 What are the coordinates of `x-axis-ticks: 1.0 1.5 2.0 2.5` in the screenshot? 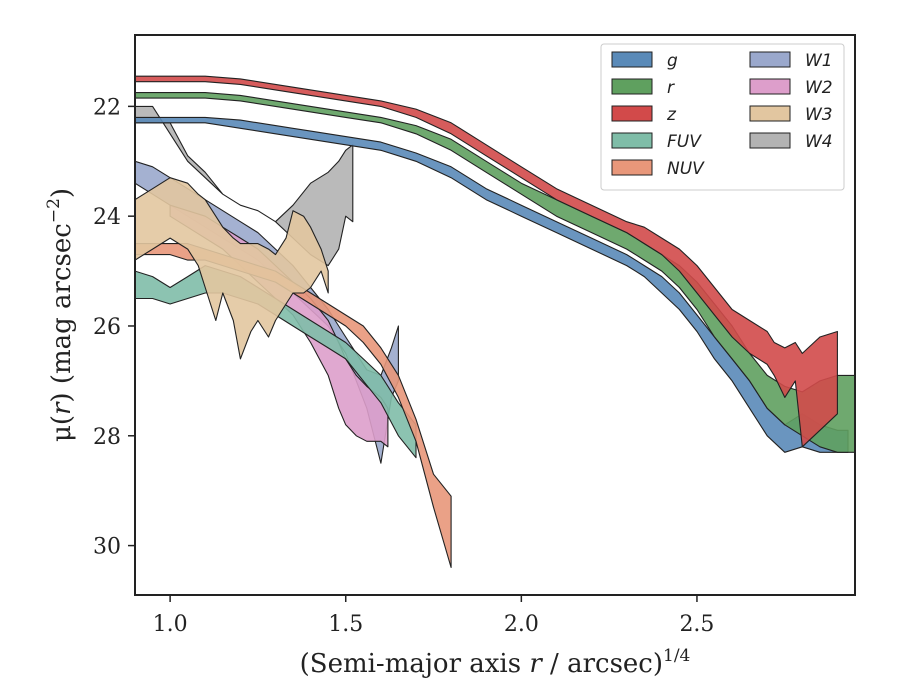 It's located at (433, 616).